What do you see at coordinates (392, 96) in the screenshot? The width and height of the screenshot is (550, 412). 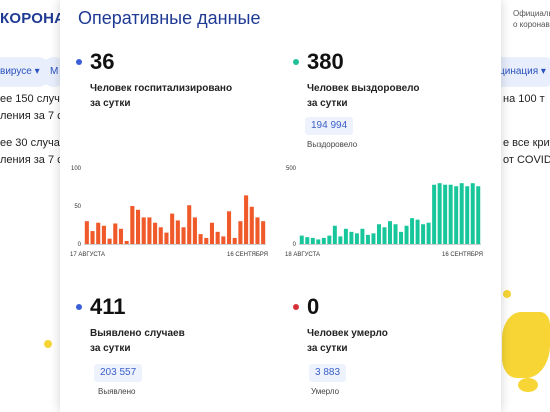 I see `stat-description: Человек выздоровело за сутки` at bounding box center [392, 96].